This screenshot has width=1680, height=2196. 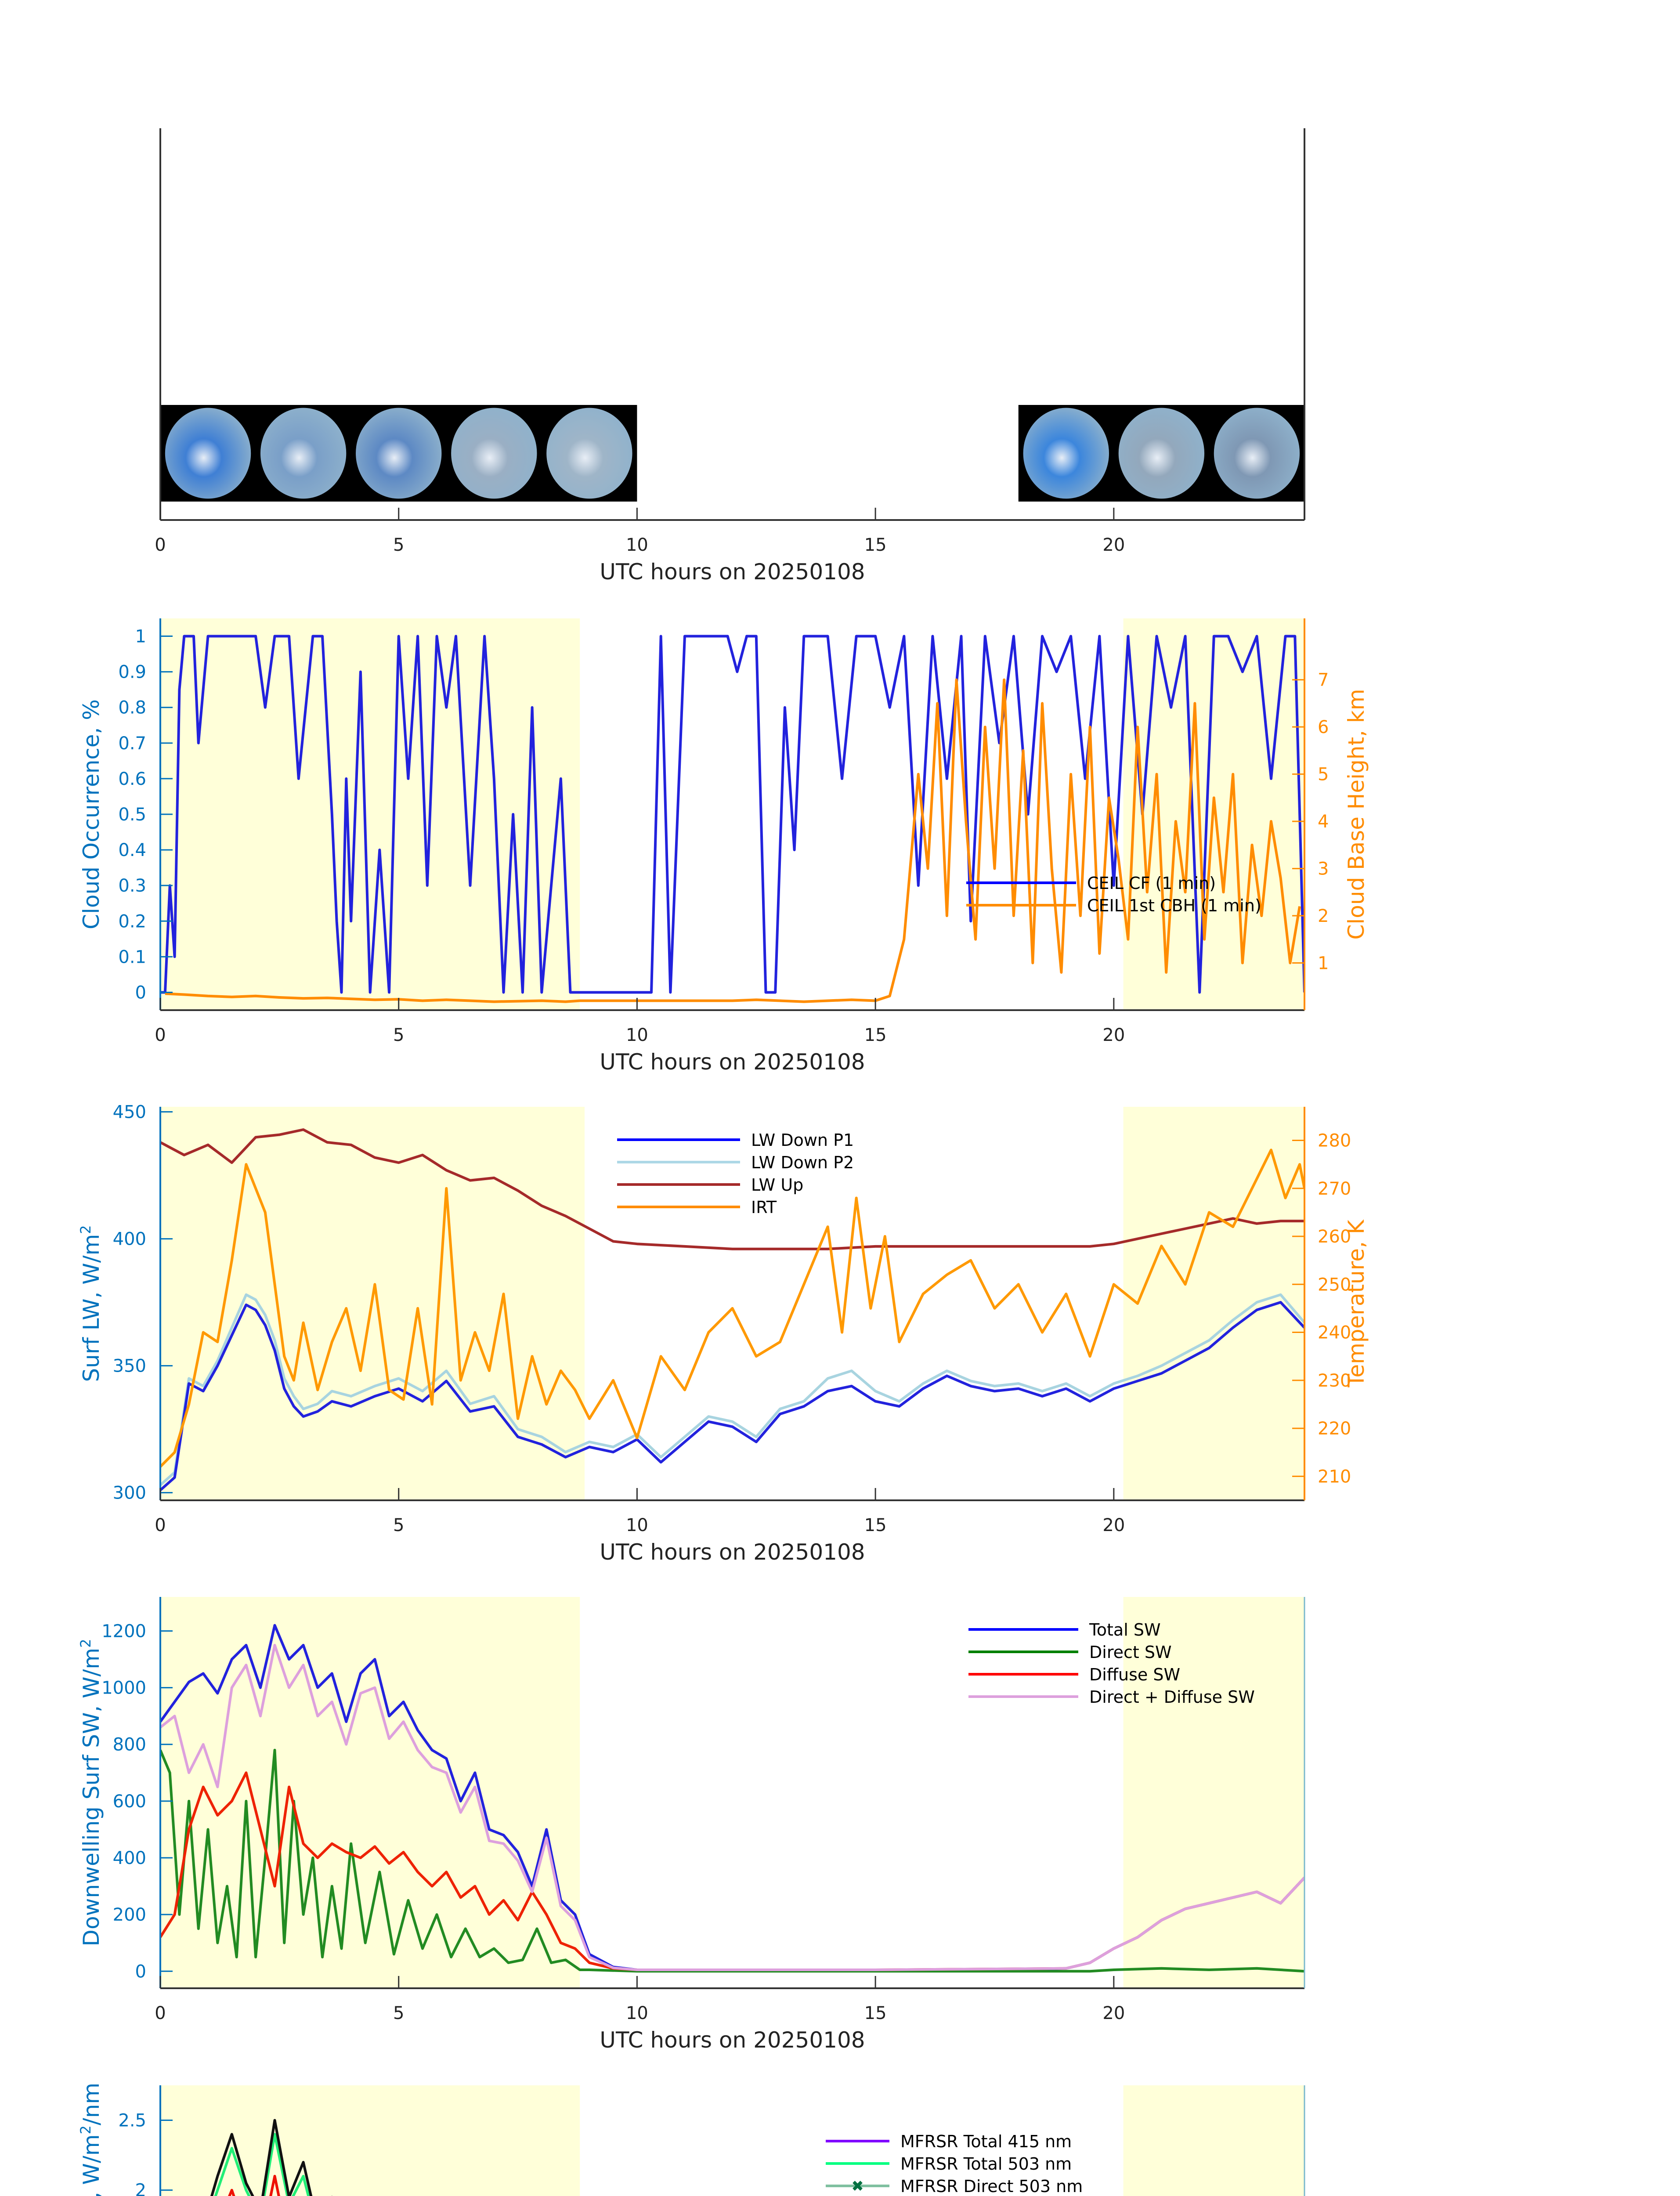 I want to click on y2-tick-label: 240, so click(x=1334, y=1333).